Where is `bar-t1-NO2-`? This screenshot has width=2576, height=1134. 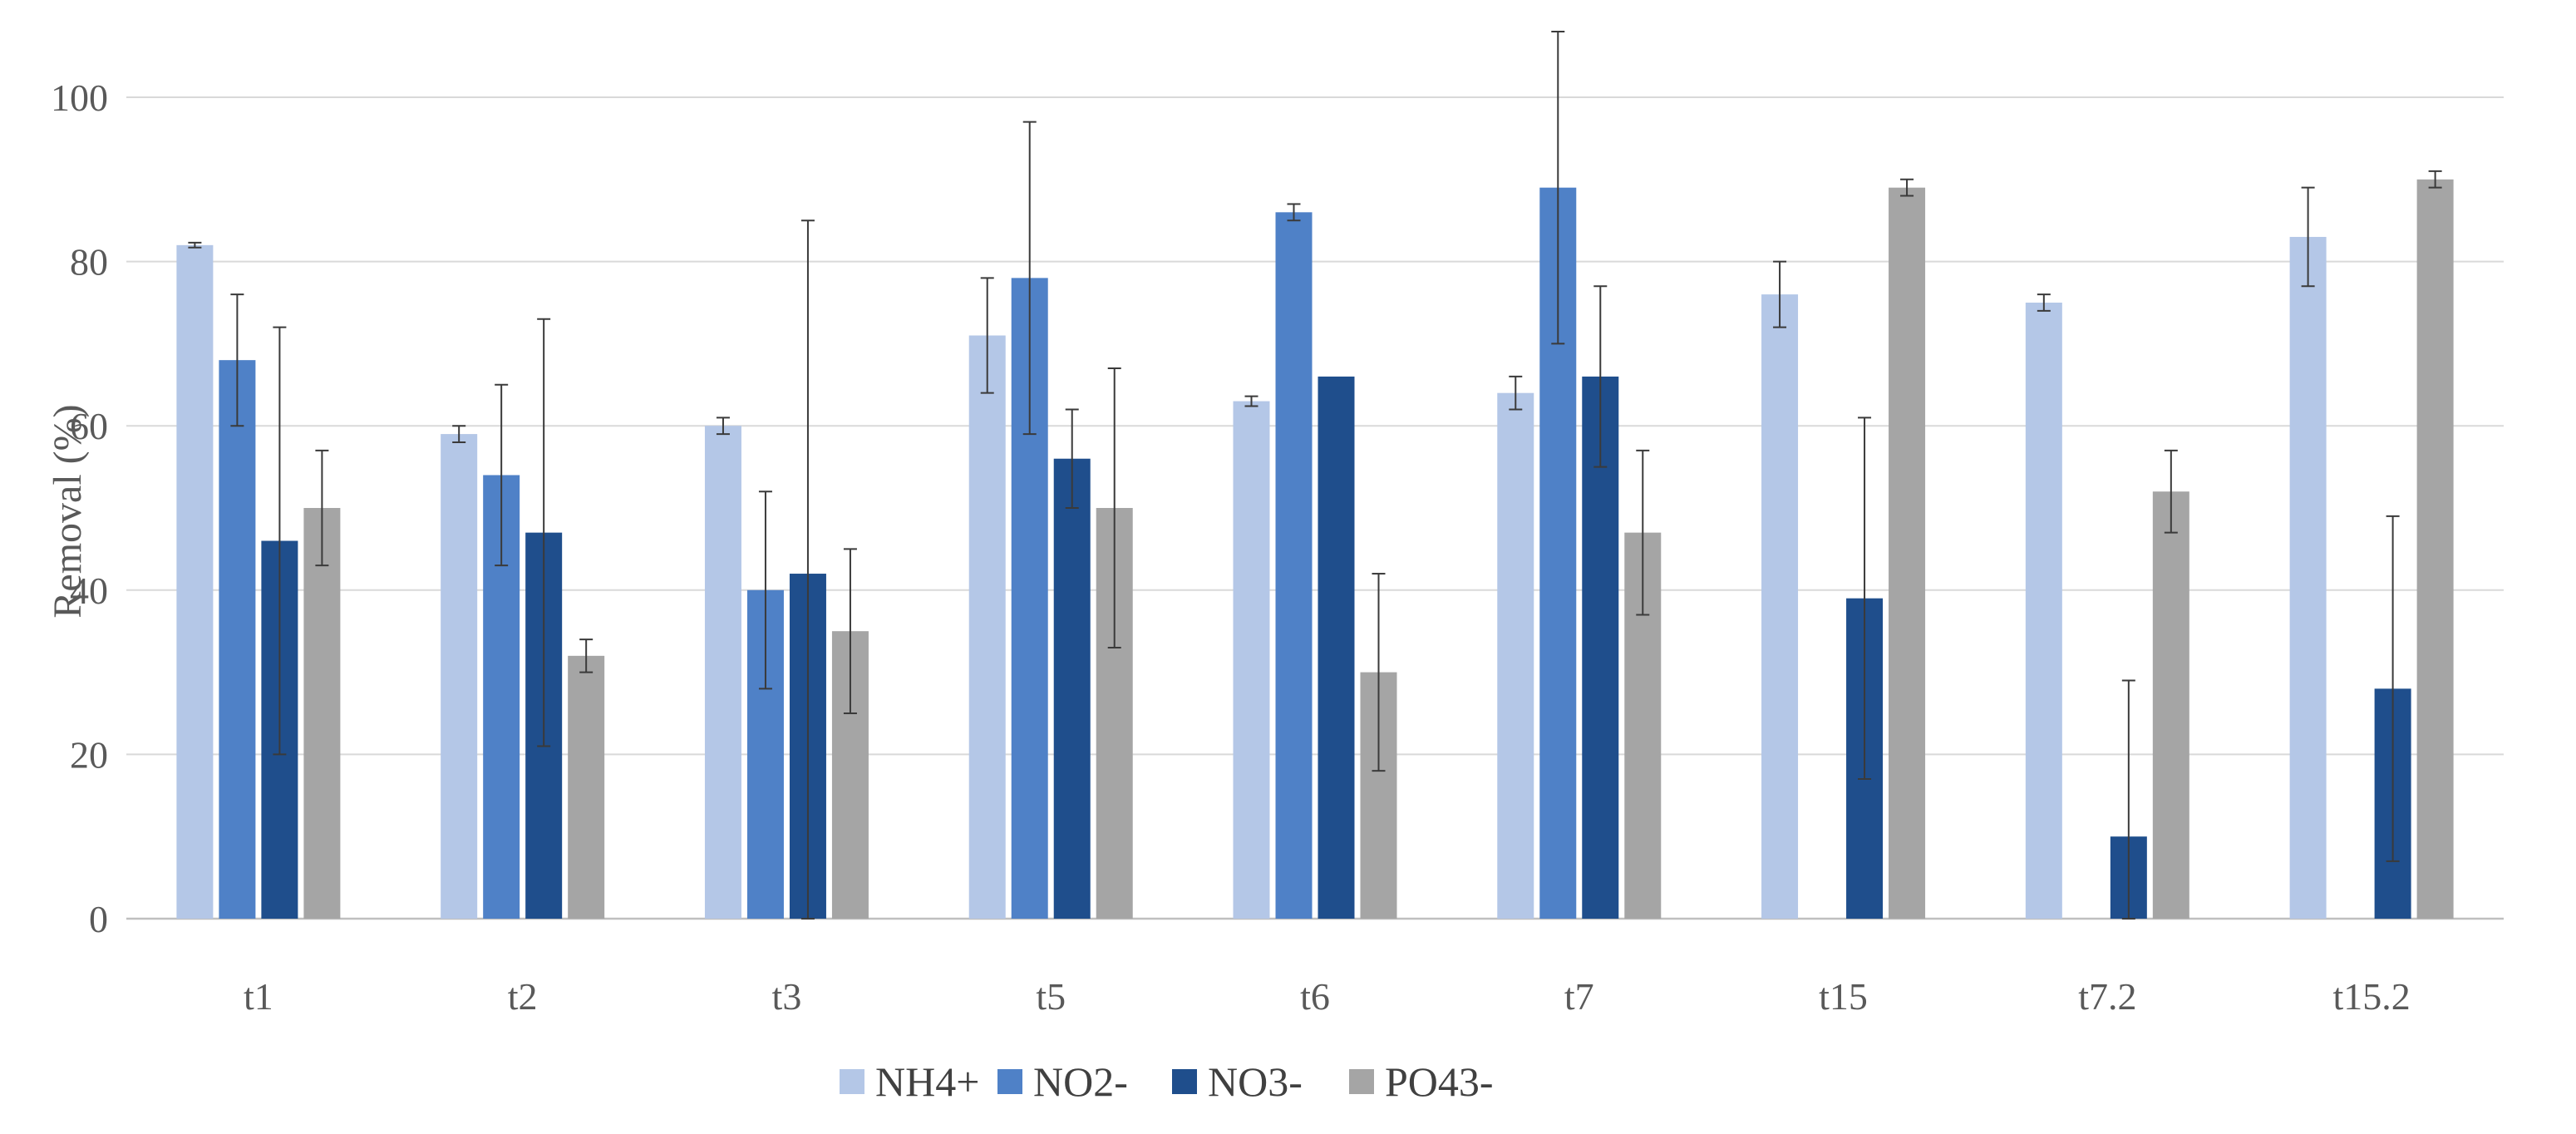 bar-t1-NO2- is located at coordinates (237, 639).